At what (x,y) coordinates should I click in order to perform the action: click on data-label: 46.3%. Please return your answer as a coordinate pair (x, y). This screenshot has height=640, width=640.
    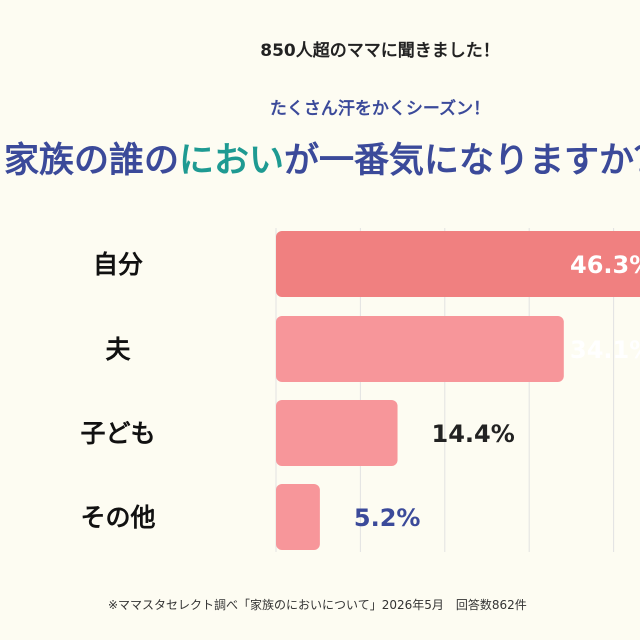
    Looking at the image, I should click on (605, 265).